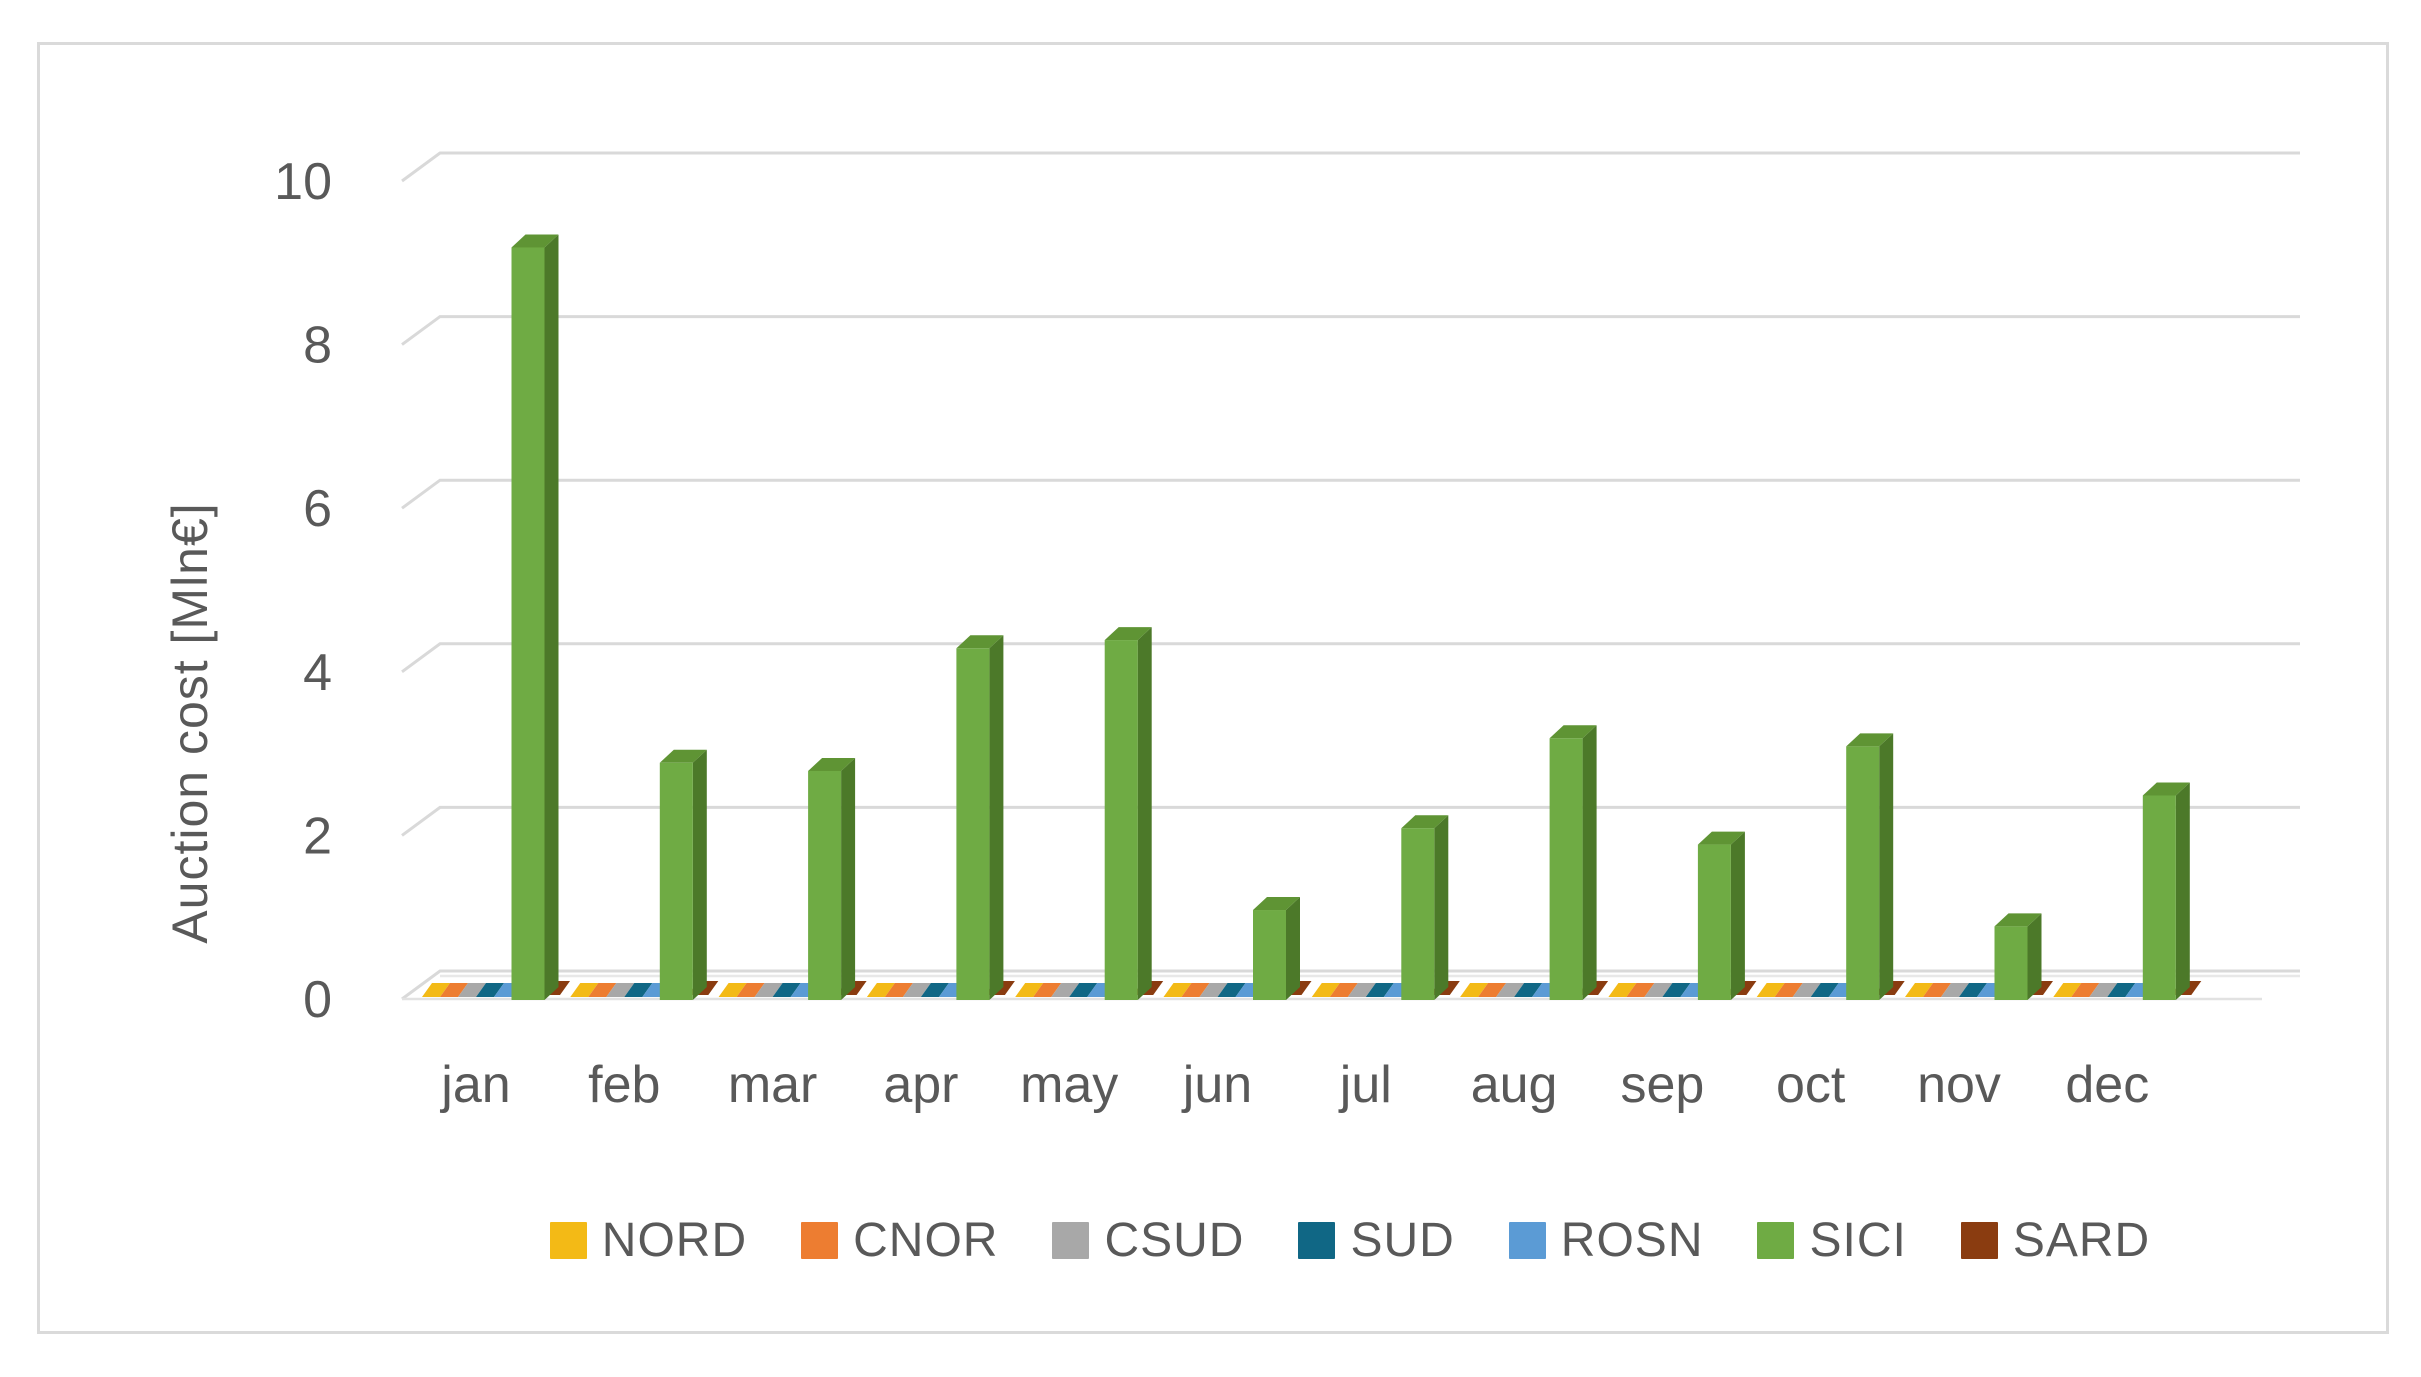  I want to click on legend-label-sud: SUD, so click(1402, 1240).